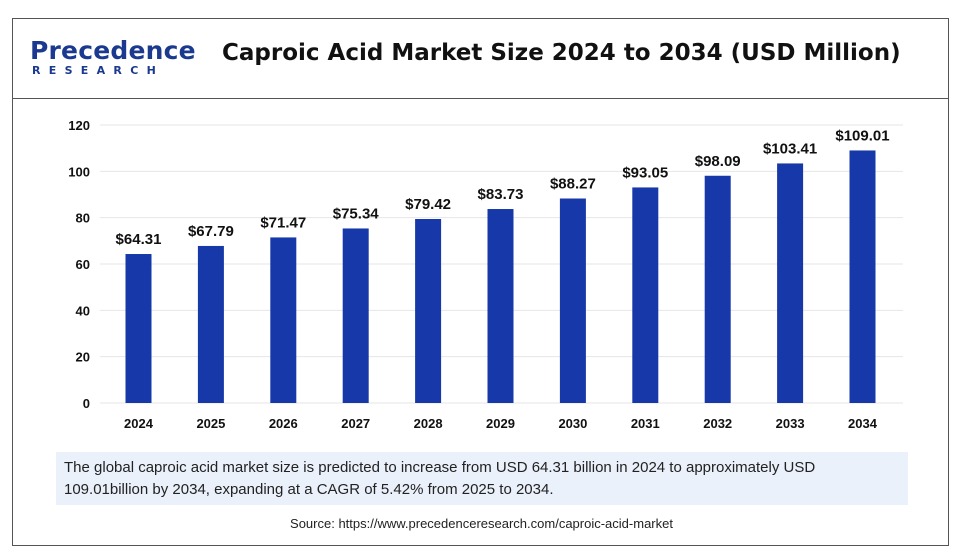 The image size is (963, 556). I want to click on header-divider, so click(480, 98).